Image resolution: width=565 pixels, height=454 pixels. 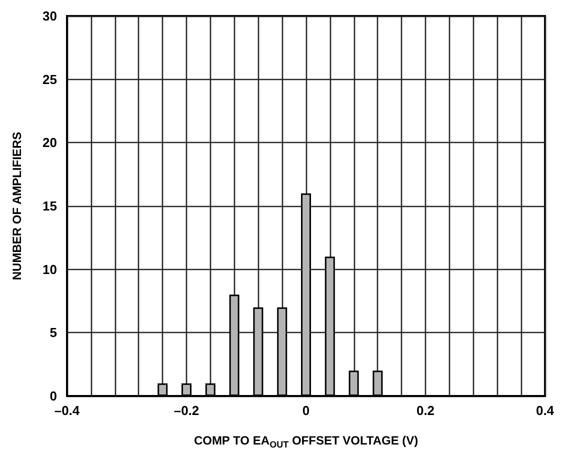 I want to click on y-axis-title: NUMBER OF AMPLIFIERS, so click(x=17, y=206).